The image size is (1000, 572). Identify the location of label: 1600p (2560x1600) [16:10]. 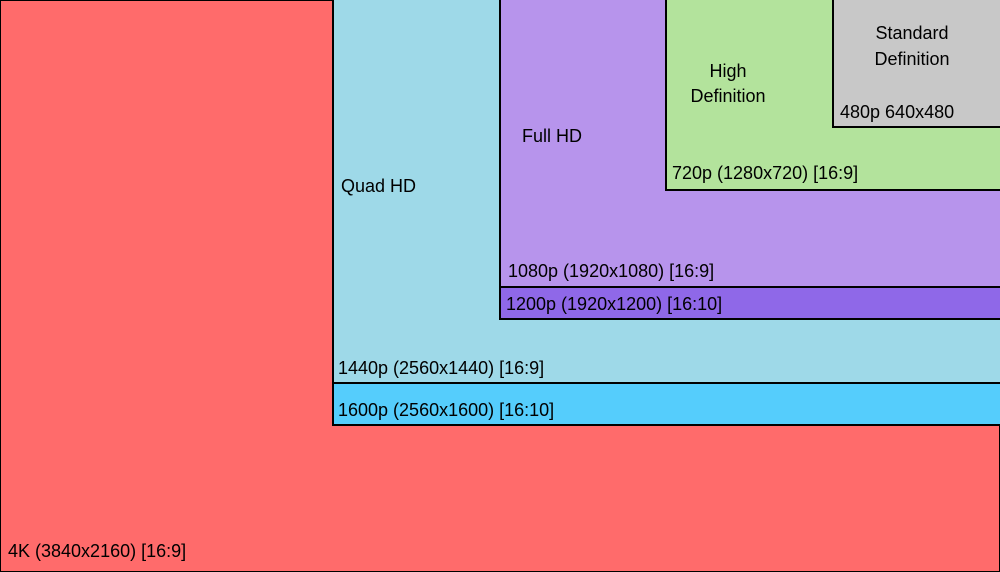
(446, 410).